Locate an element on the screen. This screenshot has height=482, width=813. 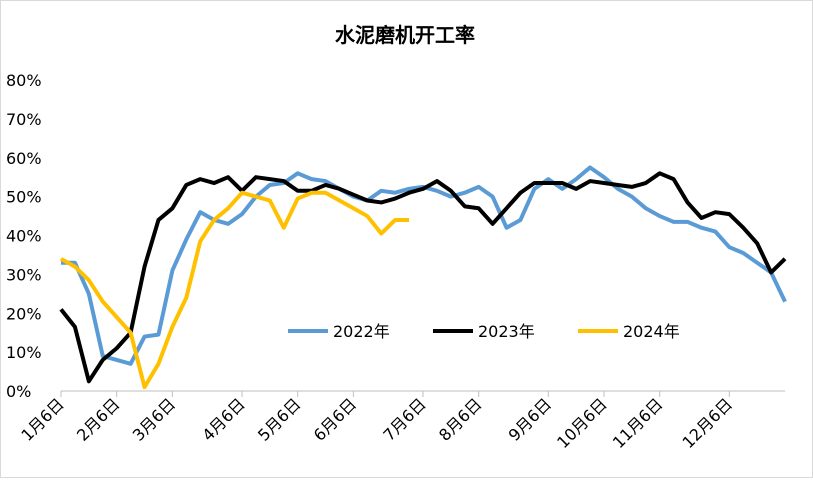
chart-title: 水泥磨机开工率 is located at coordinates (405, 35).